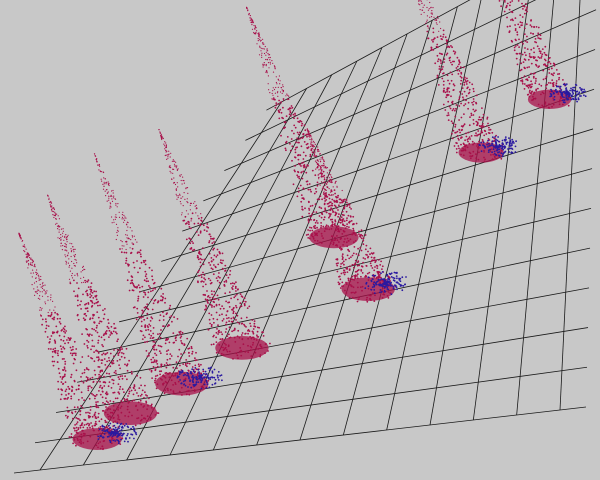 This screenshot has width=600, height=480. Describe the element at coordinates (334, 237) in the screenshot. I see `peak-base` at that location.